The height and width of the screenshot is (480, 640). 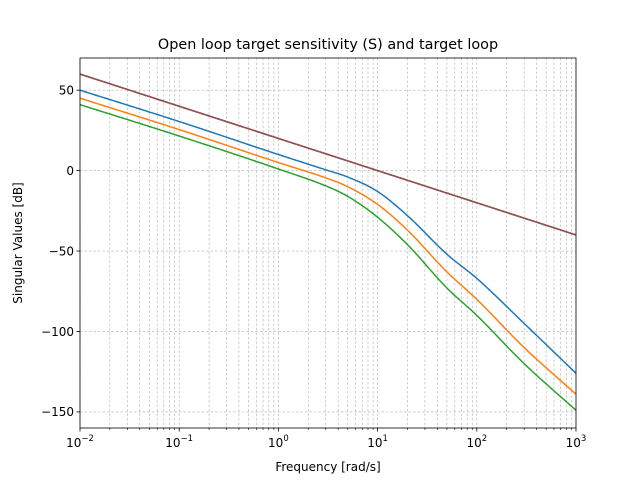 What do you see at coordinates (377, 442) in the screenshot?
I see `x-tick-label: 10¹` at bounding box center [377, 442].